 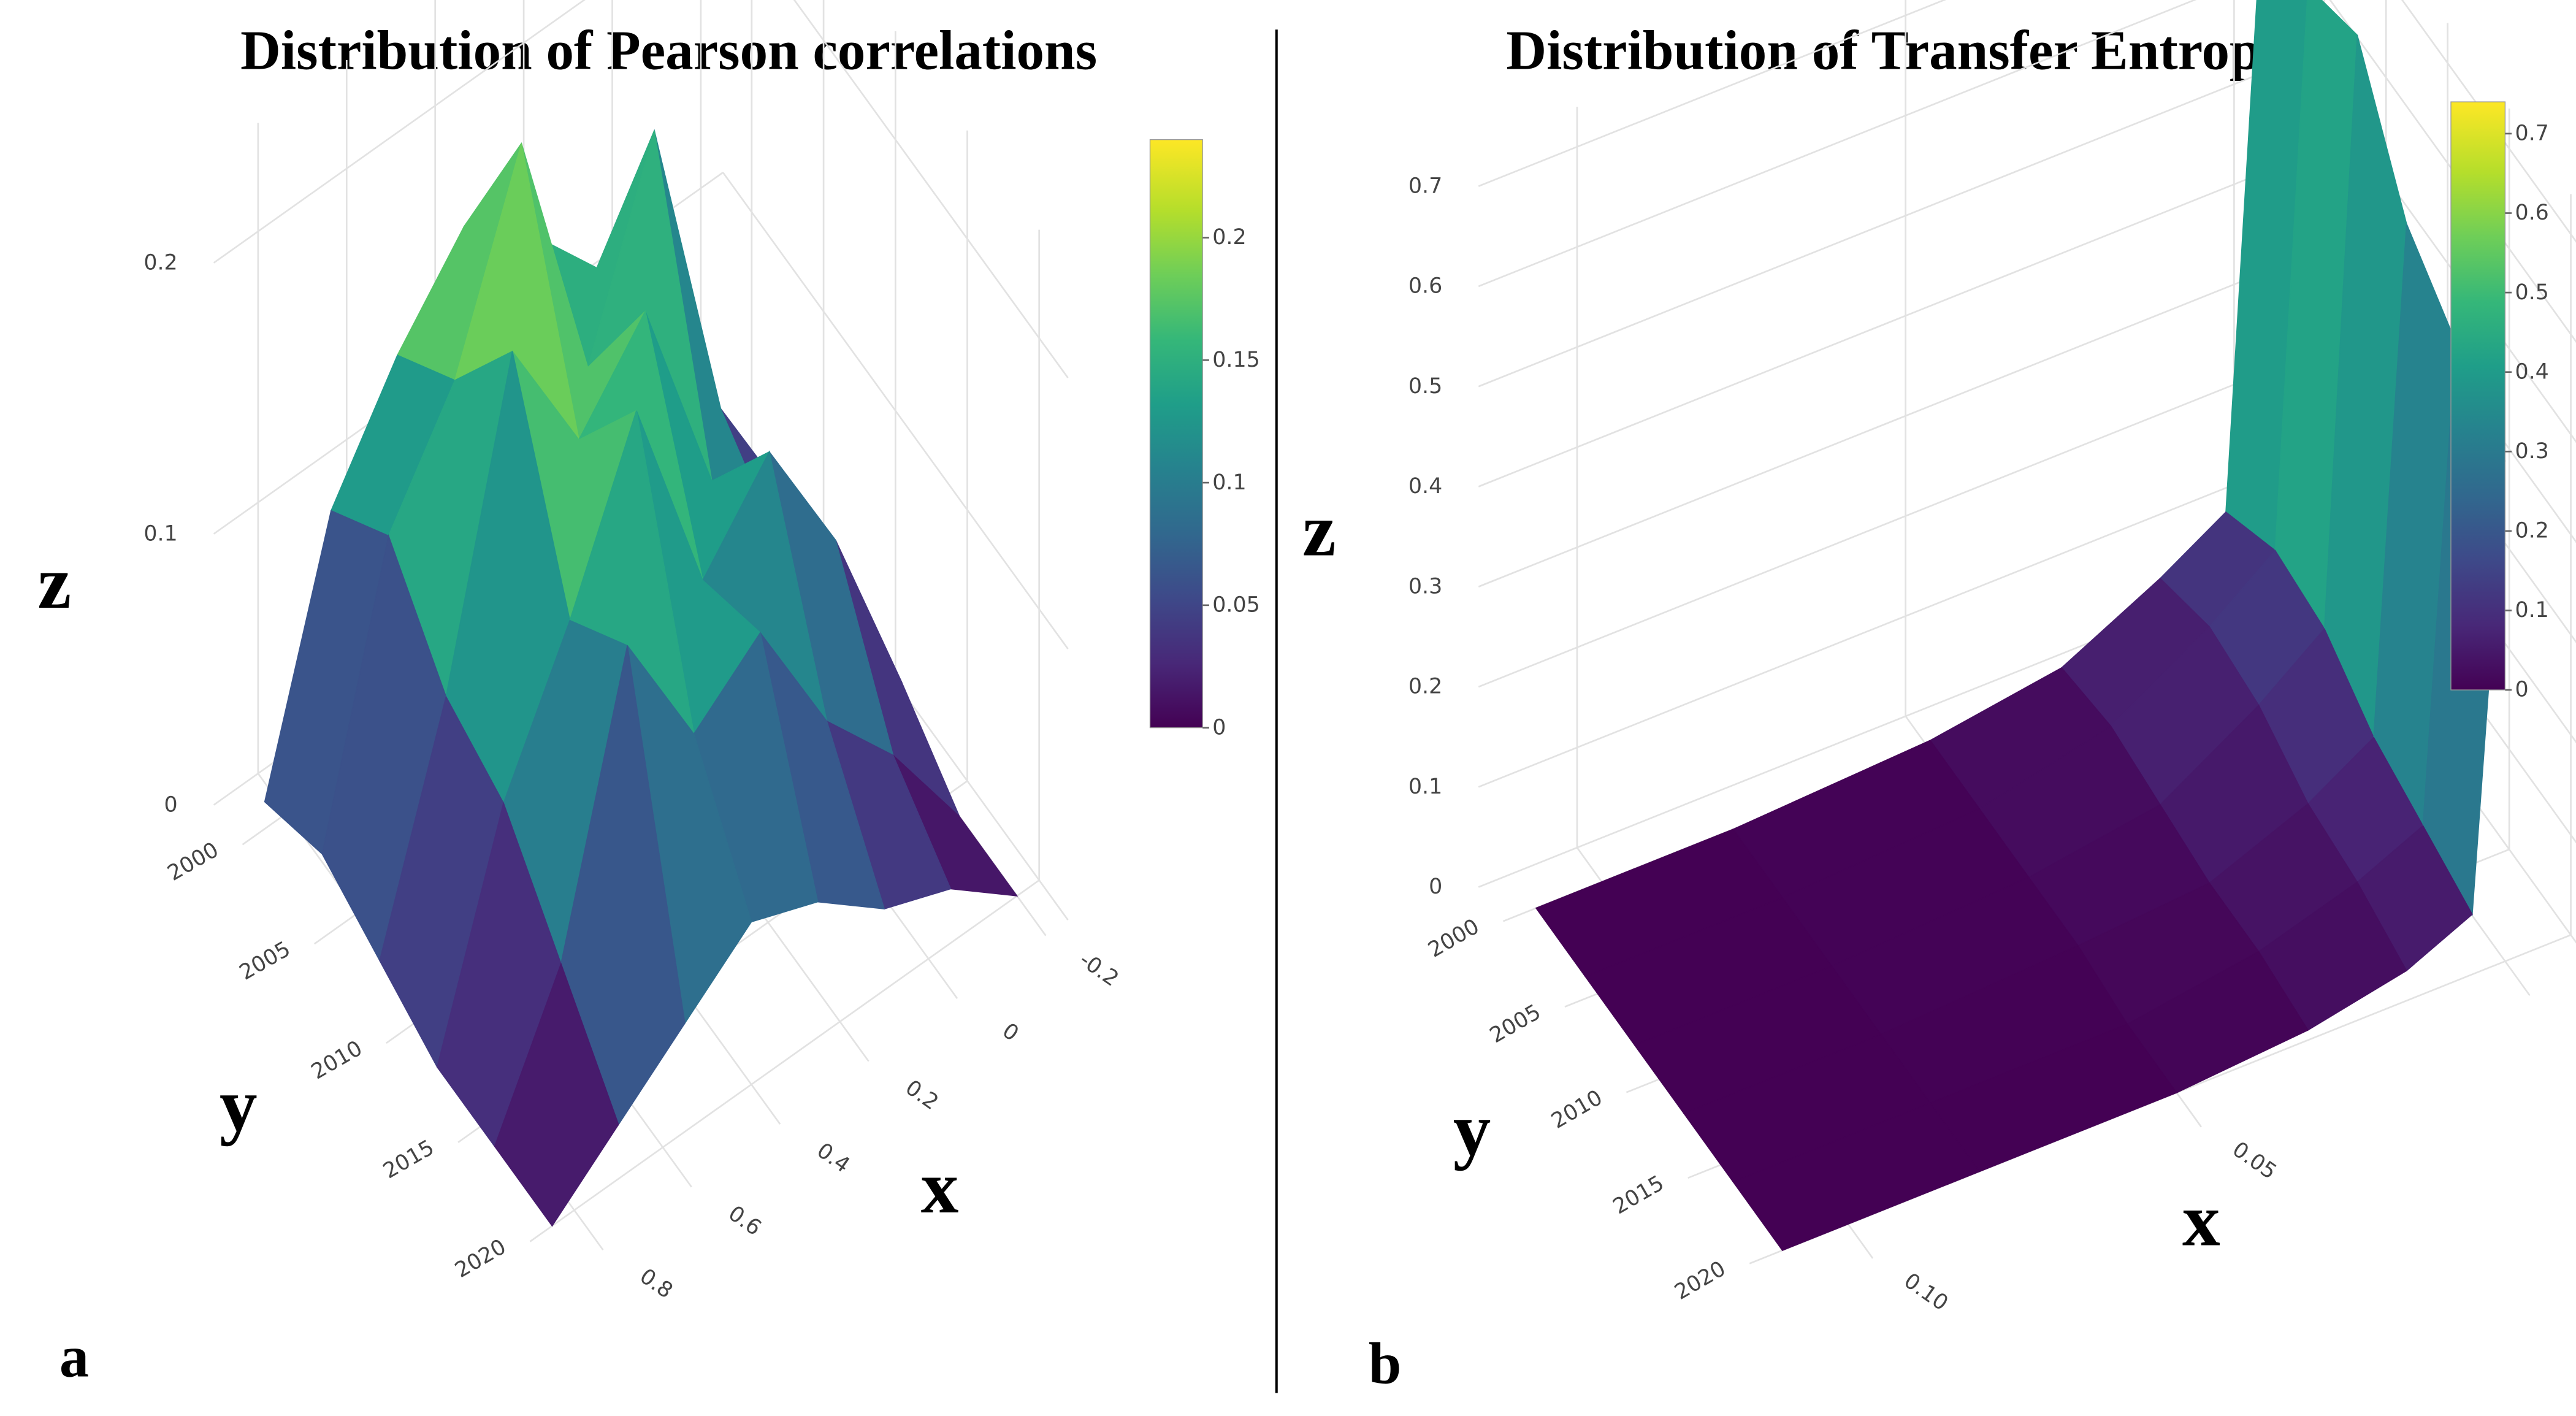 I want to click on z-tick-label: 0.3, so click(x=1425, y=586).